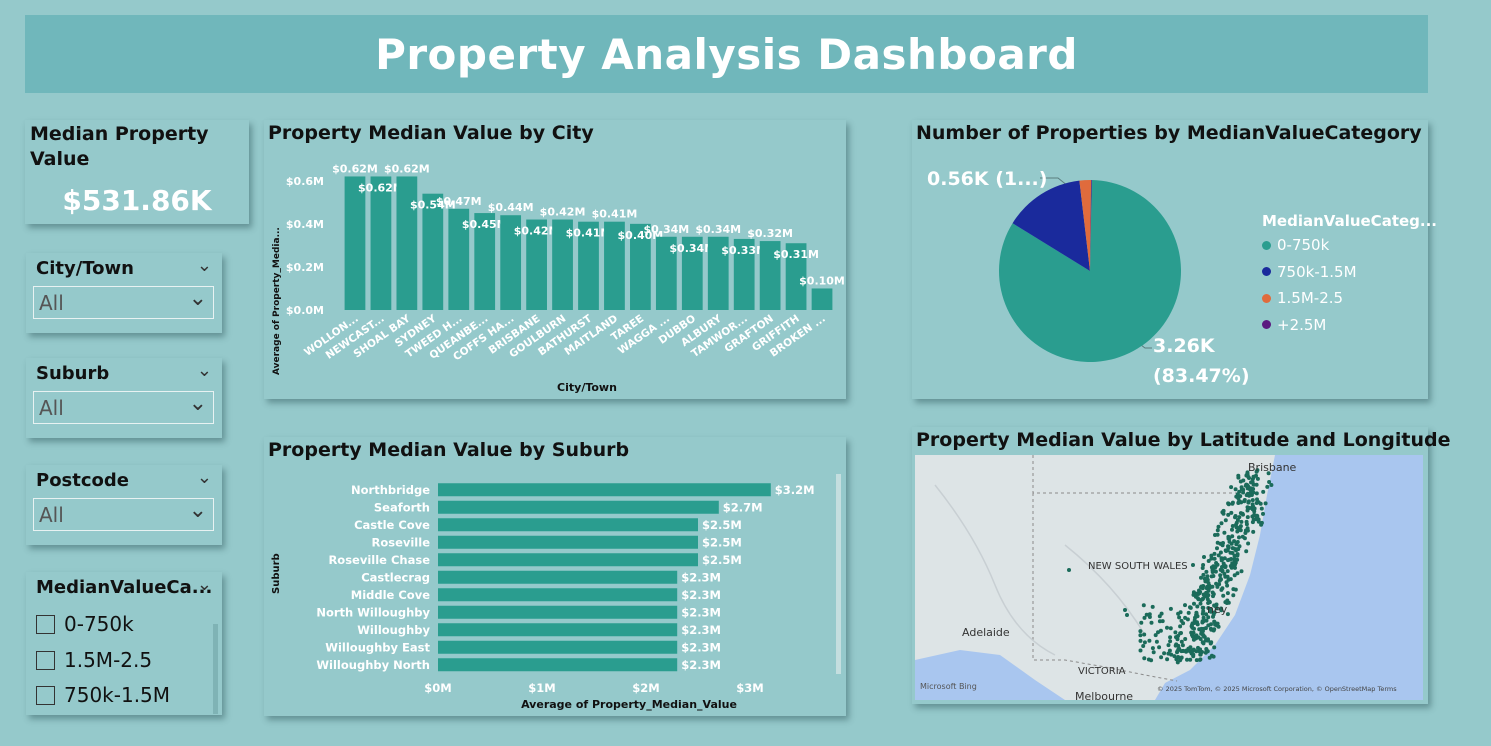 This screenshot has width=1491, height=746. I want to click on city-dropdown: All ⌄, so click(123, 302).